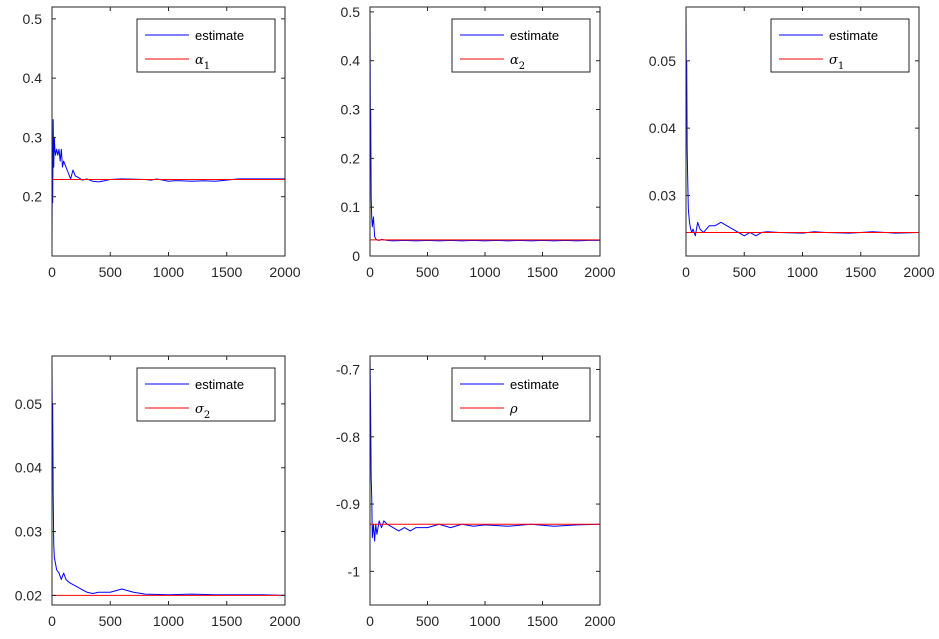 The height and width of the screenshot is (639, 939). Describe the element at coordinates (351, 207) in the screenshot. I see `y-tick-label: 0.1` at that location.